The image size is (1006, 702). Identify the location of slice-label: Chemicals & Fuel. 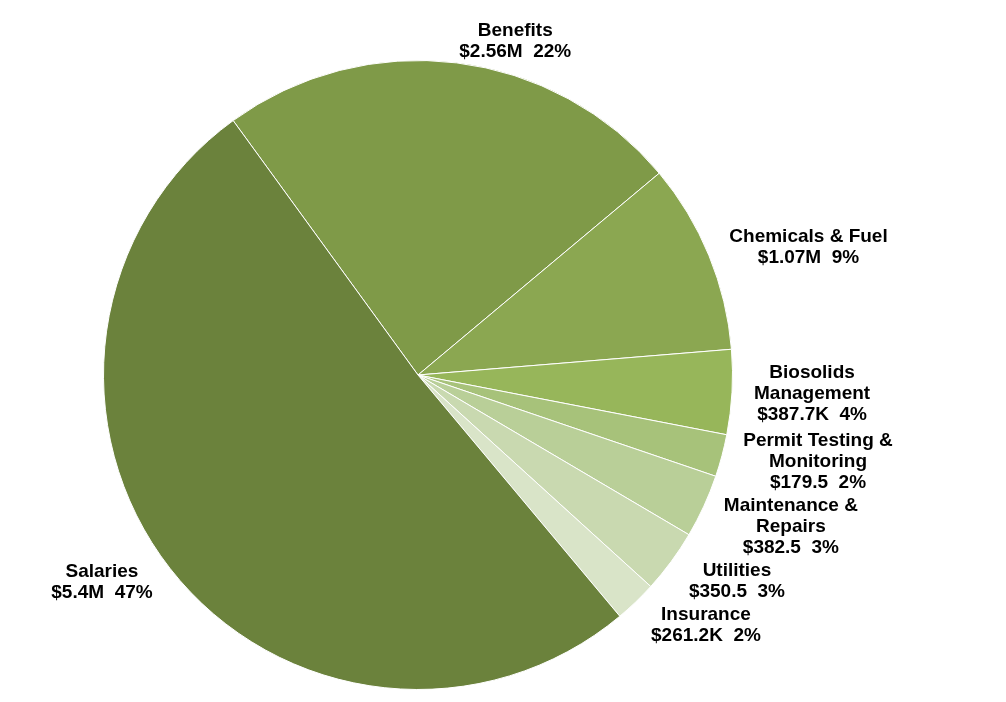
(808, 236).